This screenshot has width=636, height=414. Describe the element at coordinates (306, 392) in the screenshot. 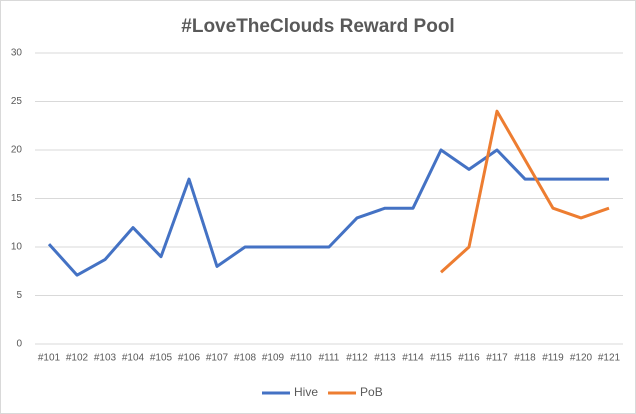

I see `legend-label: Hive` at that location.